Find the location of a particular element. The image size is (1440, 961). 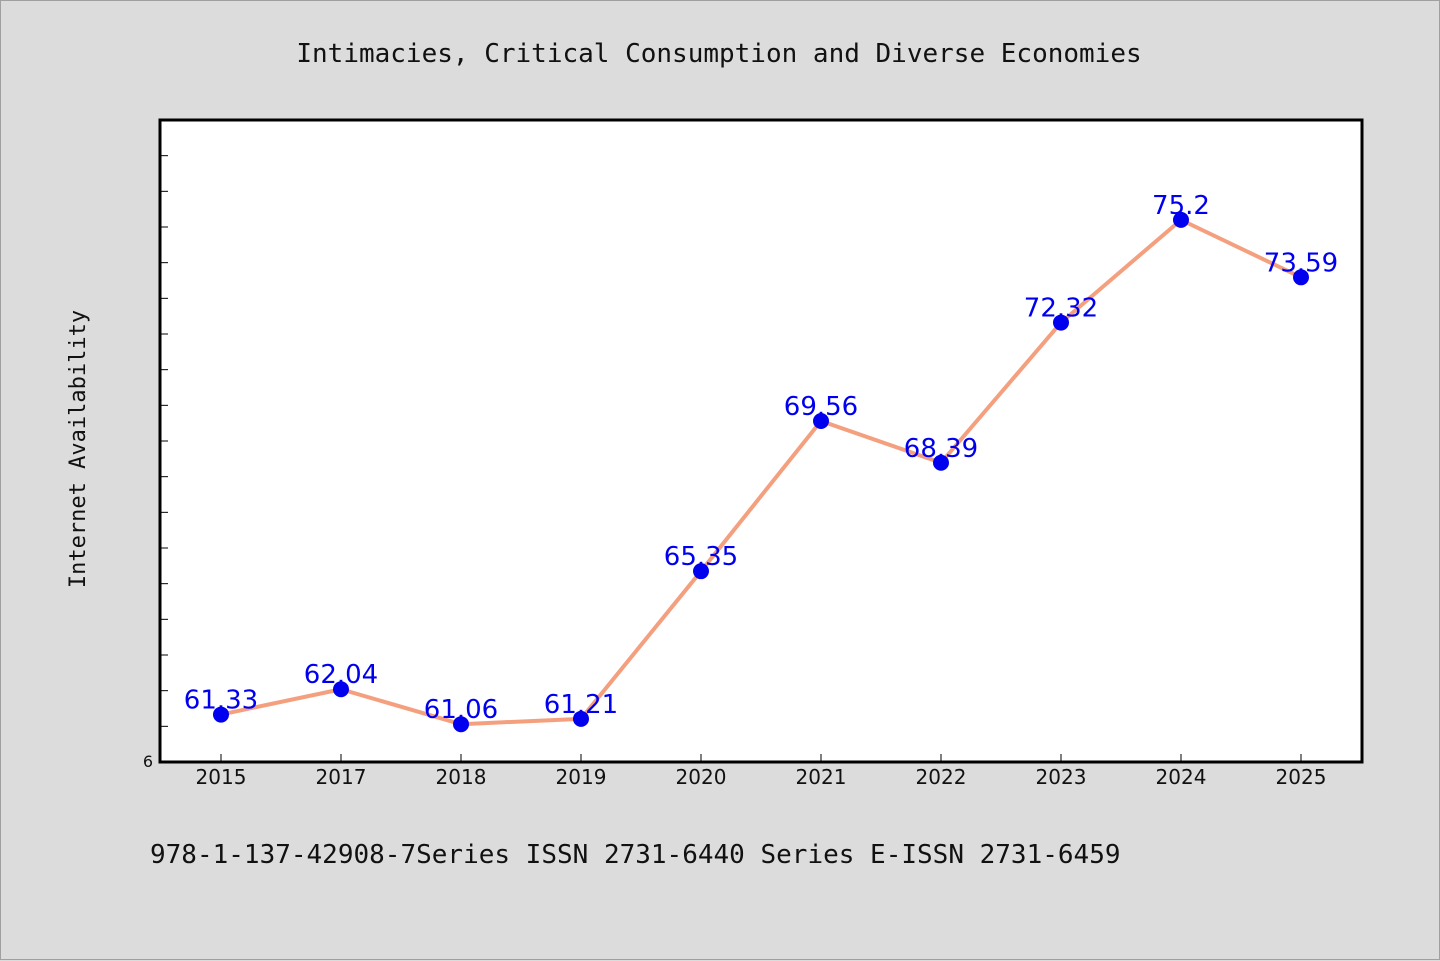

data-label: 73.59 is located at coordinates (1301, 263).